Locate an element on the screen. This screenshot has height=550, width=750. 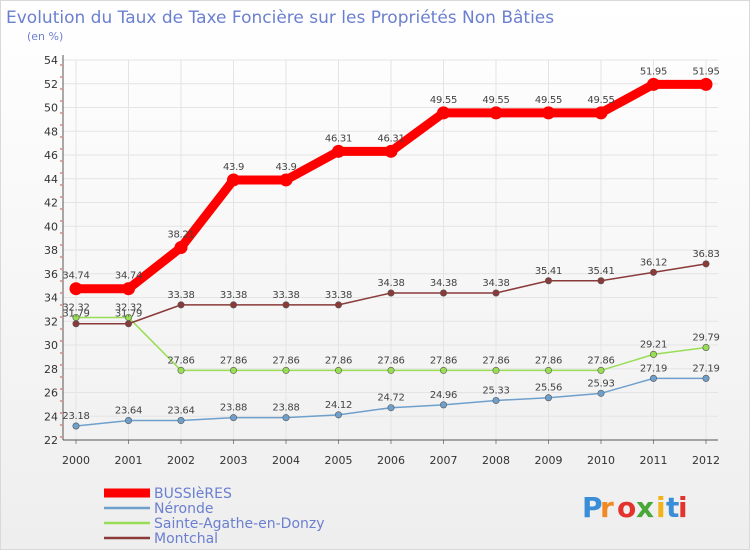
data-label: 29.21 is located at coordinates (653, 344).